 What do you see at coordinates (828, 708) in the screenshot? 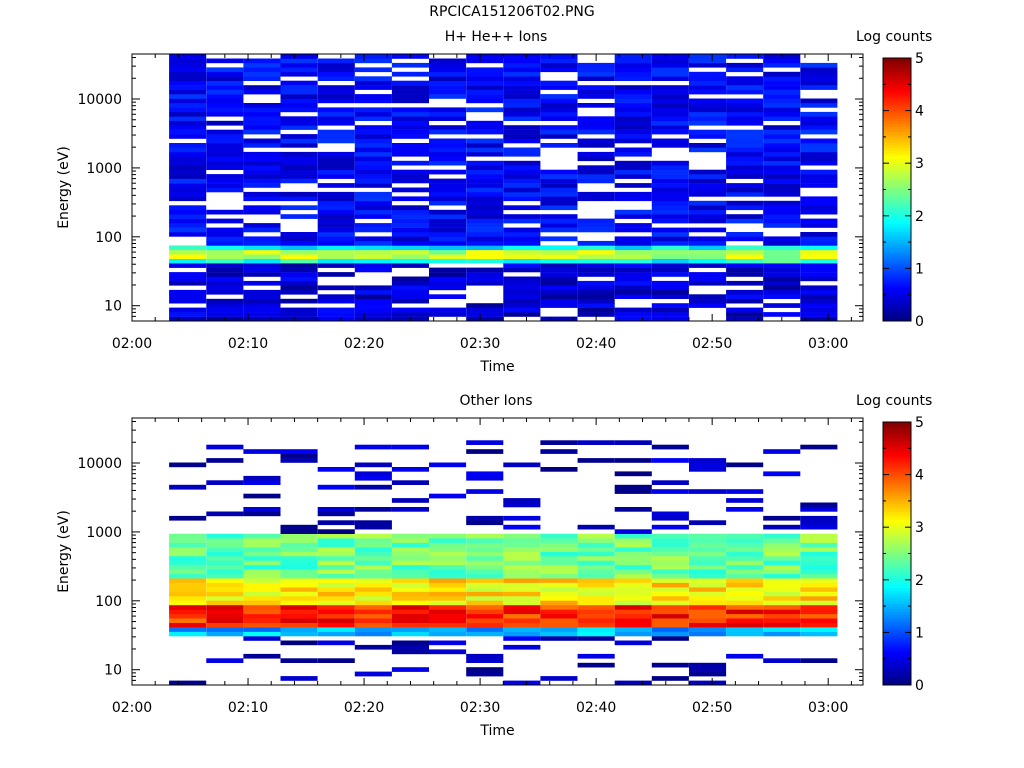
I see `x-tick-label: 03:00` at bounding box center [828, 708].